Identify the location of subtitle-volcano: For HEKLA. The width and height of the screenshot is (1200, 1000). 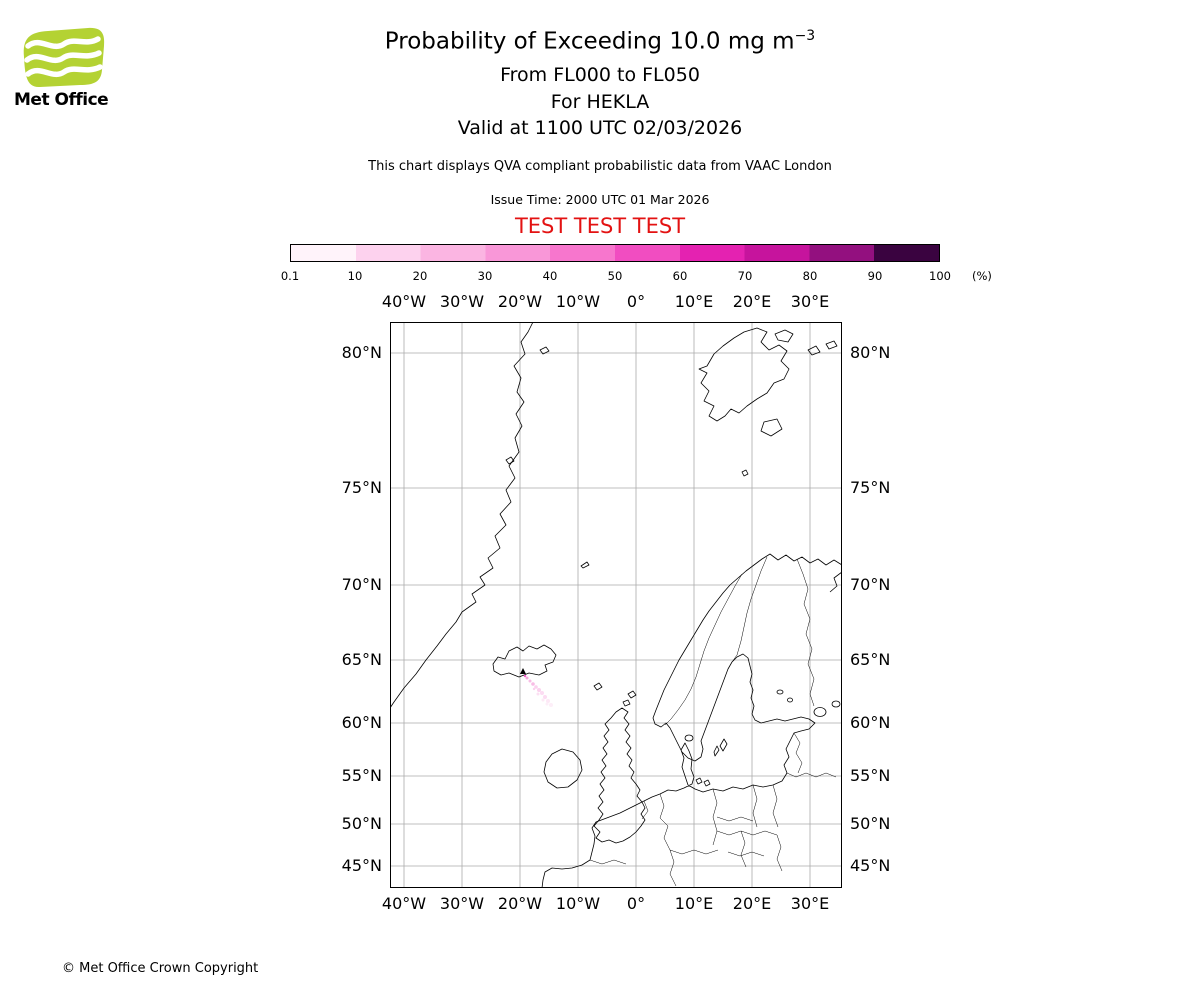
(600, 102).